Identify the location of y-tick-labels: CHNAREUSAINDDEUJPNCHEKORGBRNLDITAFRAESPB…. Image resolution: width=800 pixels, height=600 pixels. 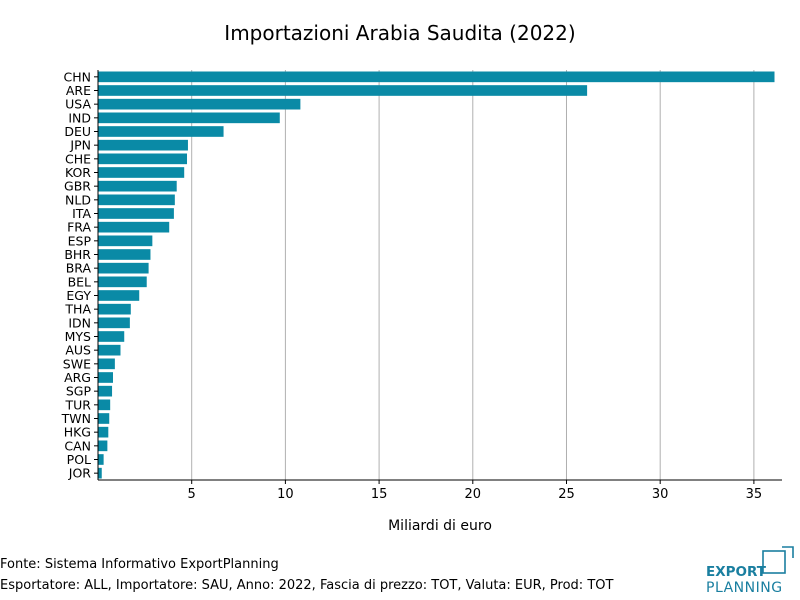
(76, 274).